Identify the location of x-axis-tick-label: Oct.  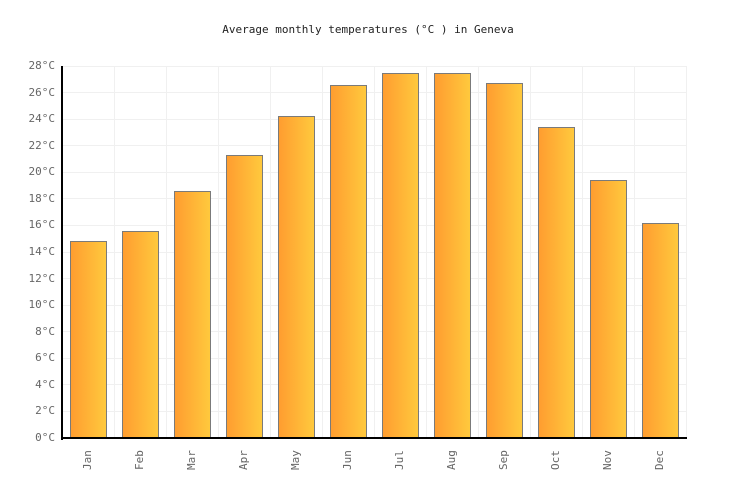
(555, 460).